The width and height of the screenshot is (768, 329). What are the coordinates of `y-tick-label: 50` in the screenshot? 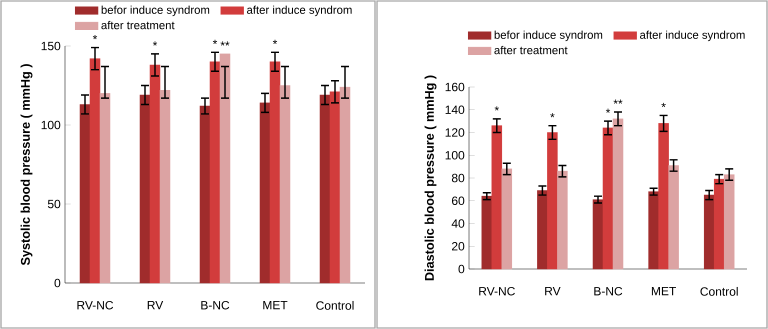 It's located at (54, 204).